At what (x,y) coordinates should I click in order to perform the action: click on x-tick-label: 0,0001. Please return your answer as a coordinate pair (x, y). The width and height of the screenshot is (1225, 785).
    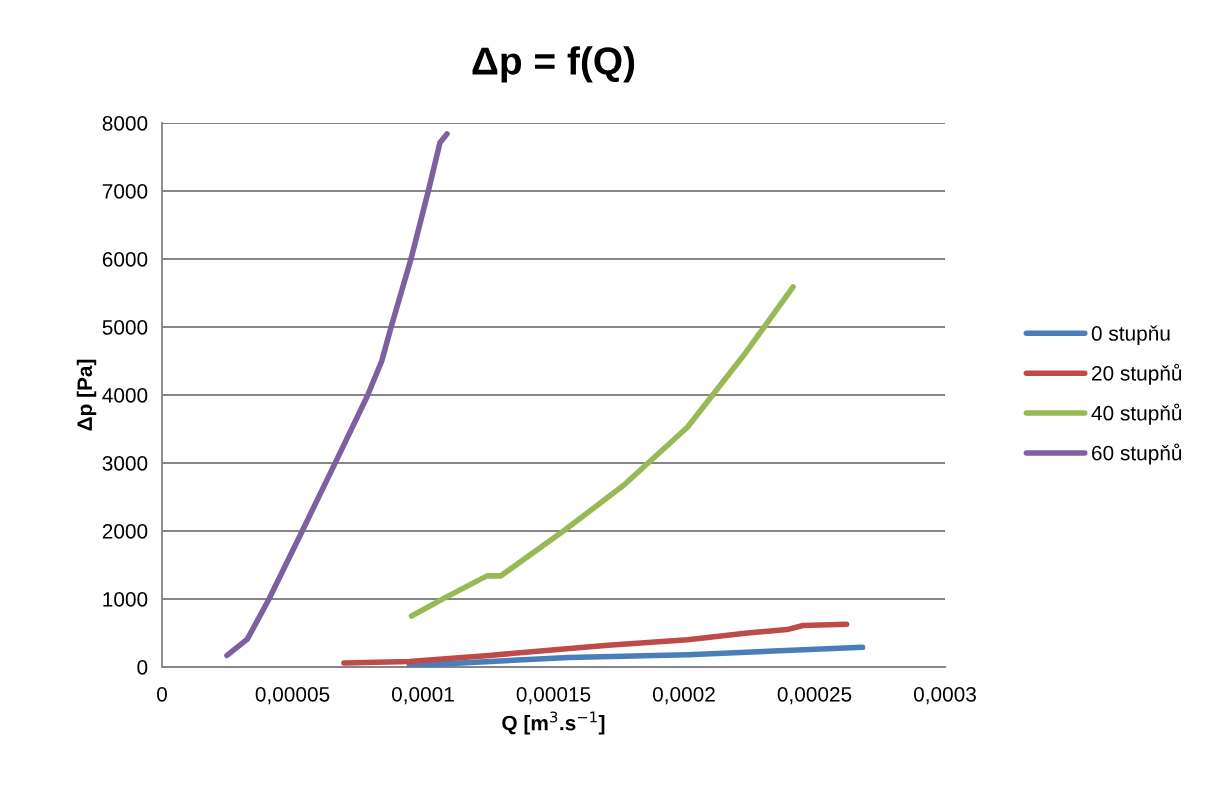
    Looking at the image, I should click on (422, 695).